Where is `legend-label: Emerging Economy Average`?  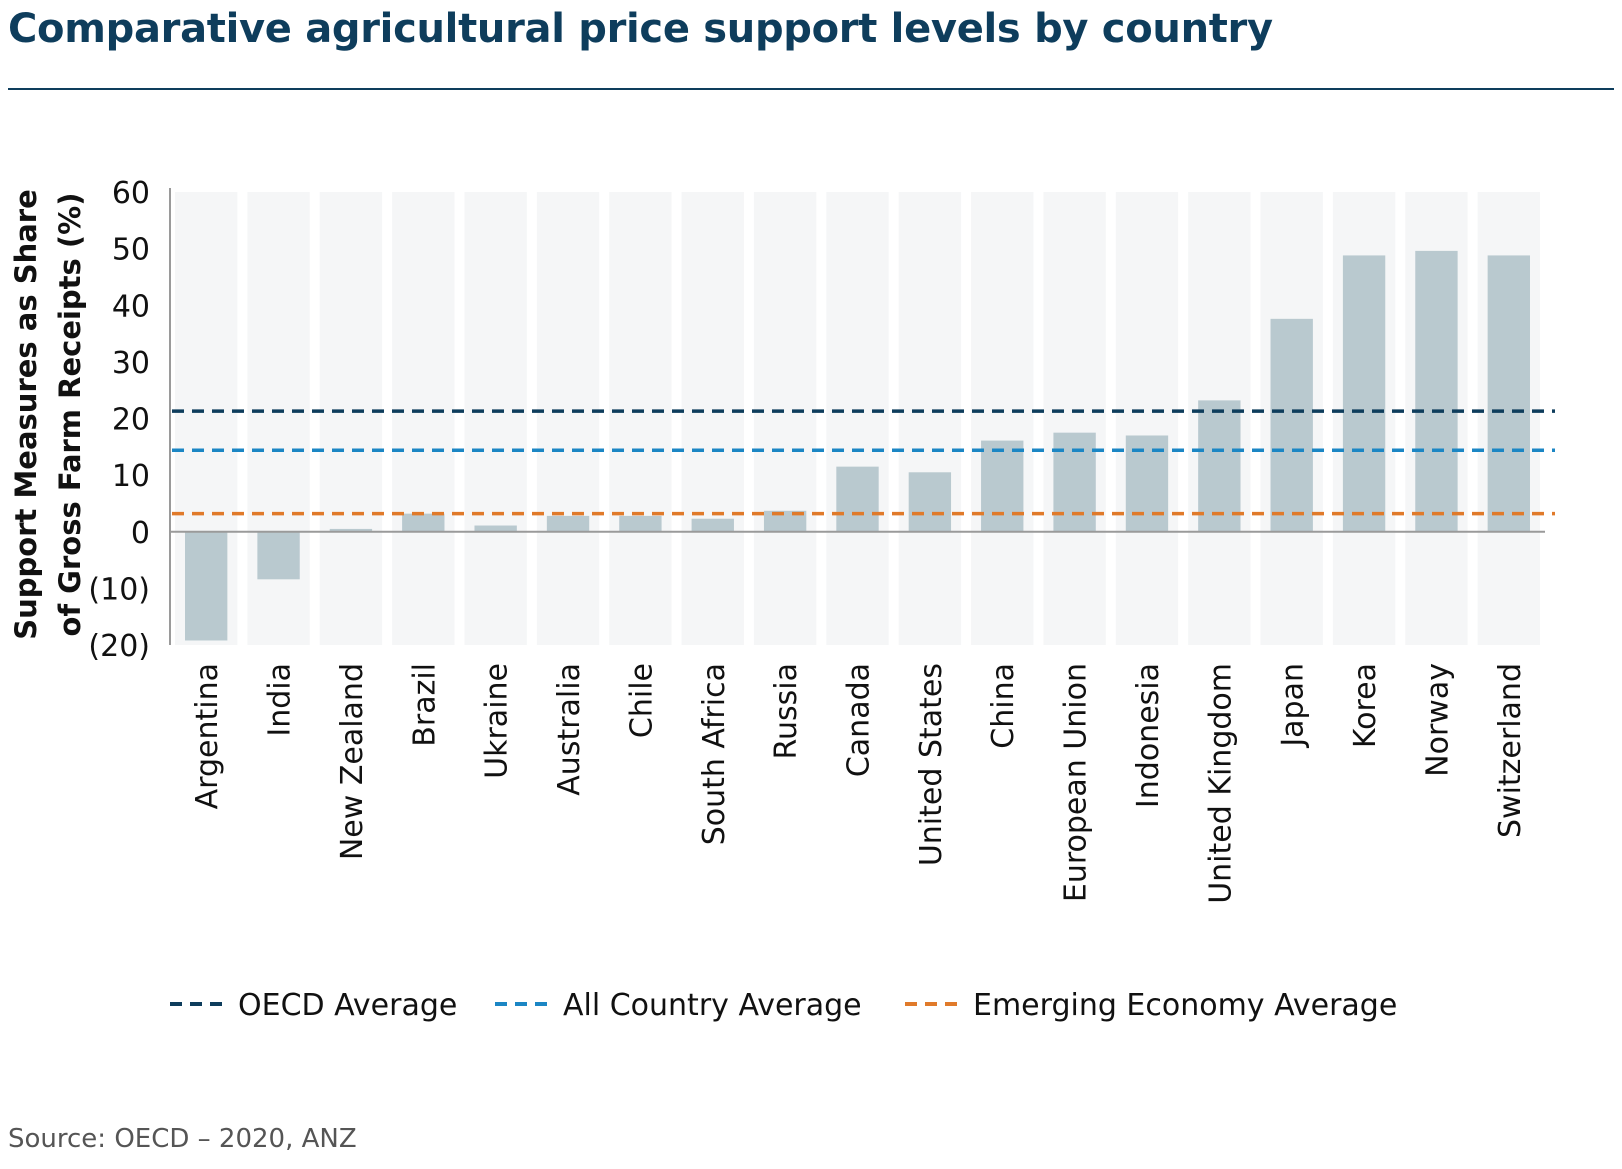
legend-label: Emerging Economy Average is located at coordinates (1185, 1005).